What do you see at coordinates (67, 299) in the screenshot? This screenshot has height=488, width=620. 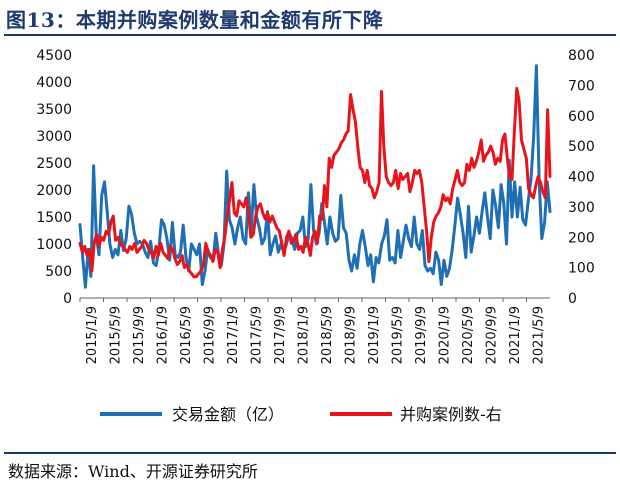 I see `left-axis-tick-label: 0` at bounding box center [67, 299].